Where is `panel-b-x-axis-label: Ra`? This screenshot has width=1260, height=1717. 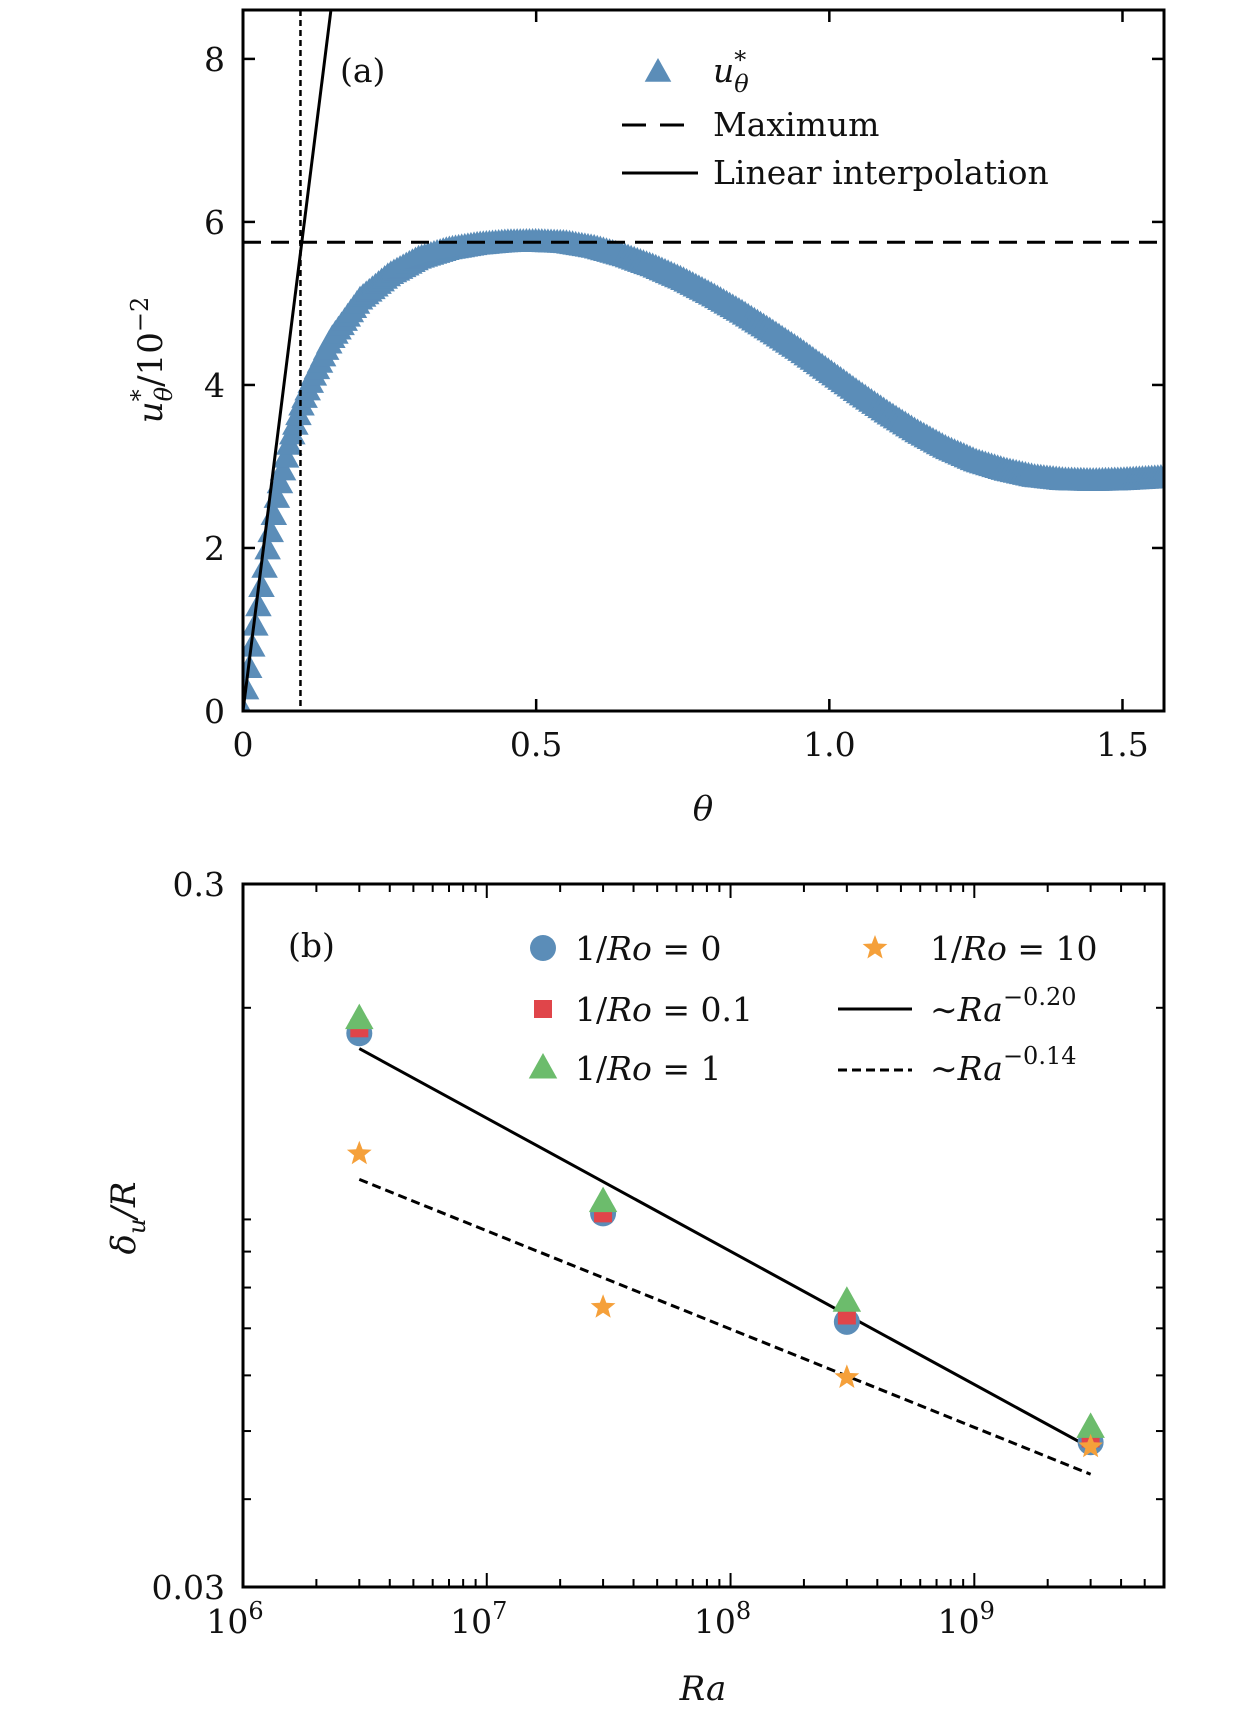
panel-b-x-axis-label: Ra is located at coordinates (703, 1689).